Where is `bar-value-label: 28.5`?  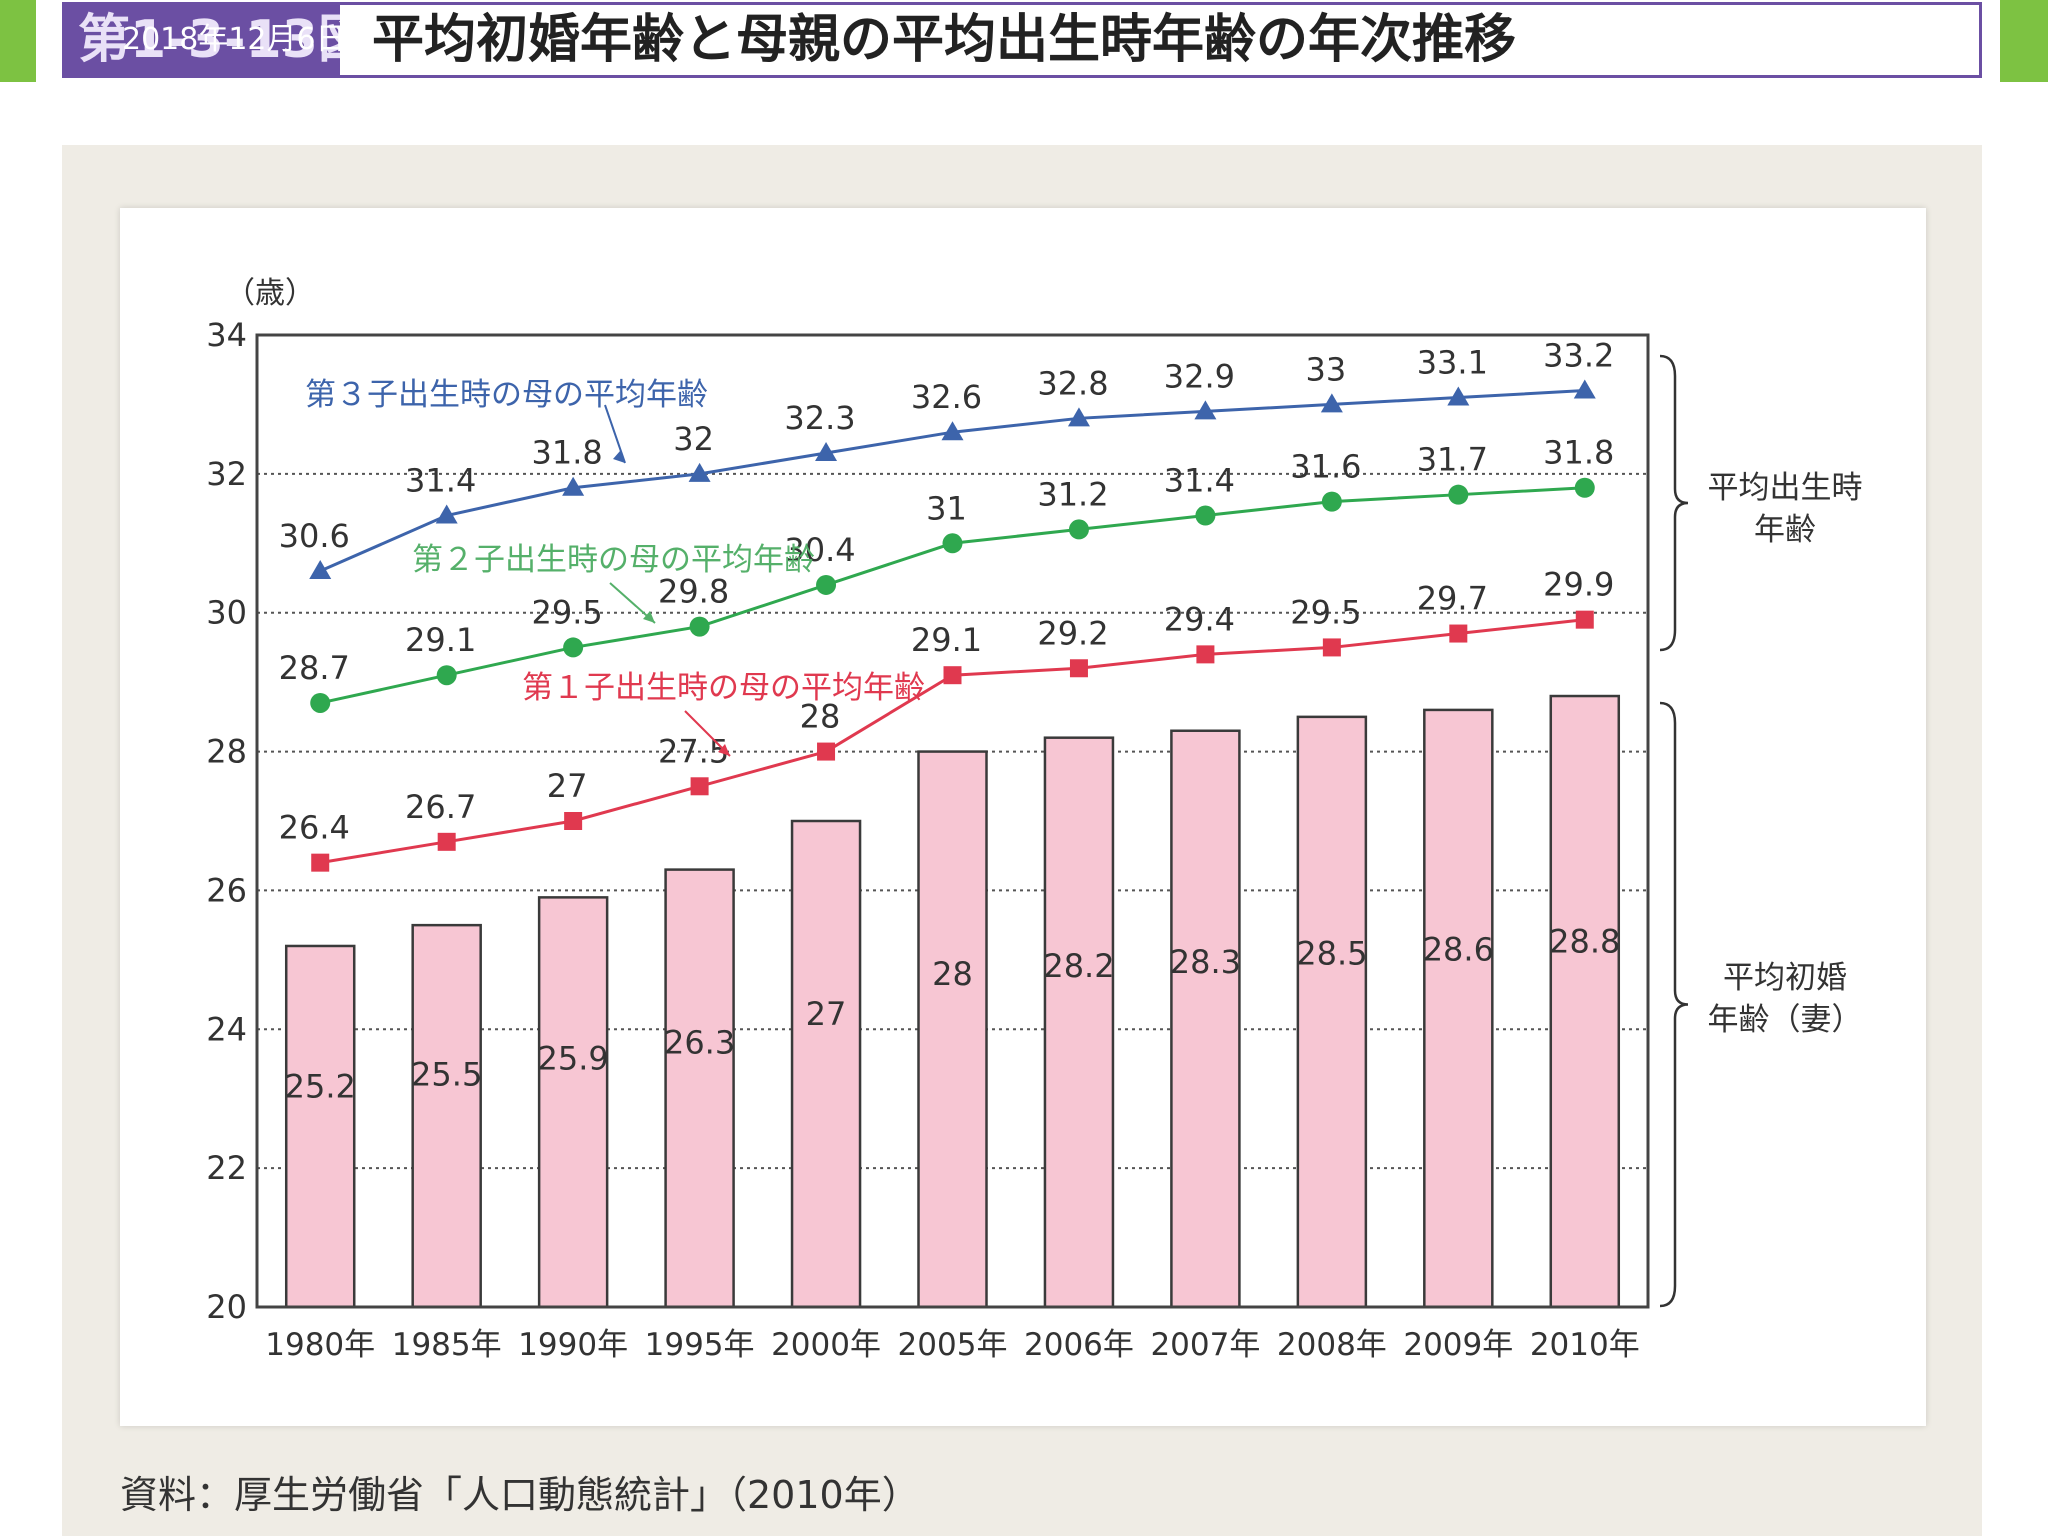 bar-value-label: 28.5 is located at coordinates (1331, 954).